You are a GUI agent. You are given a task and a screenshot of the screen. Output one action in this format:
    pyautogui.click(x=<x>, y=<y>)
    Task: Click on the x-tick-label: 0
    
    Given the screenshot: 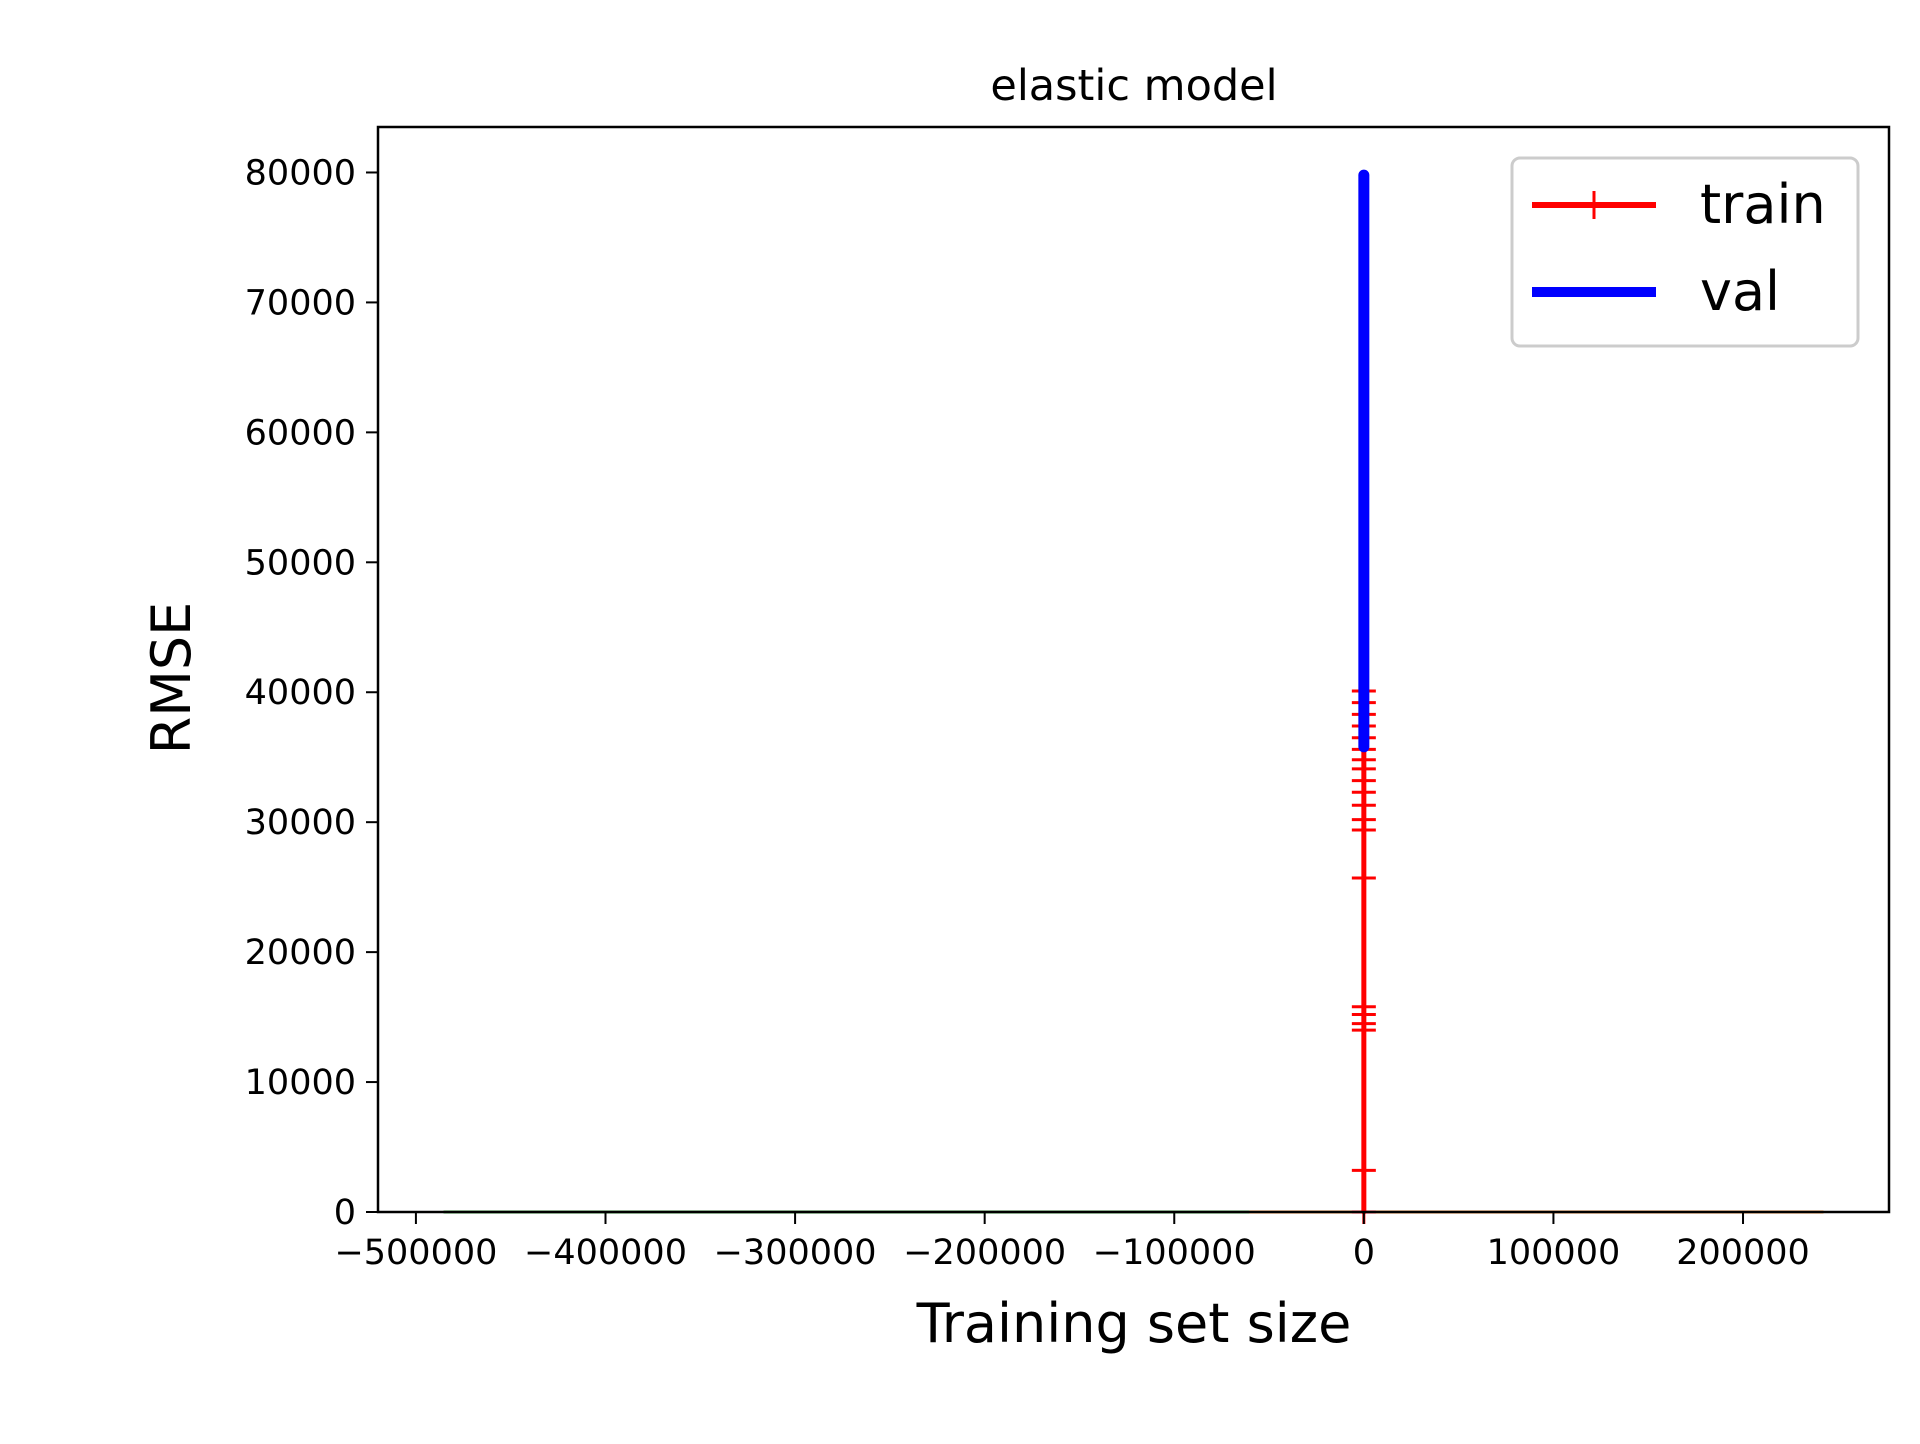 What is the action you would take?
    pyautogui.click(x=1364, y=1253)
    